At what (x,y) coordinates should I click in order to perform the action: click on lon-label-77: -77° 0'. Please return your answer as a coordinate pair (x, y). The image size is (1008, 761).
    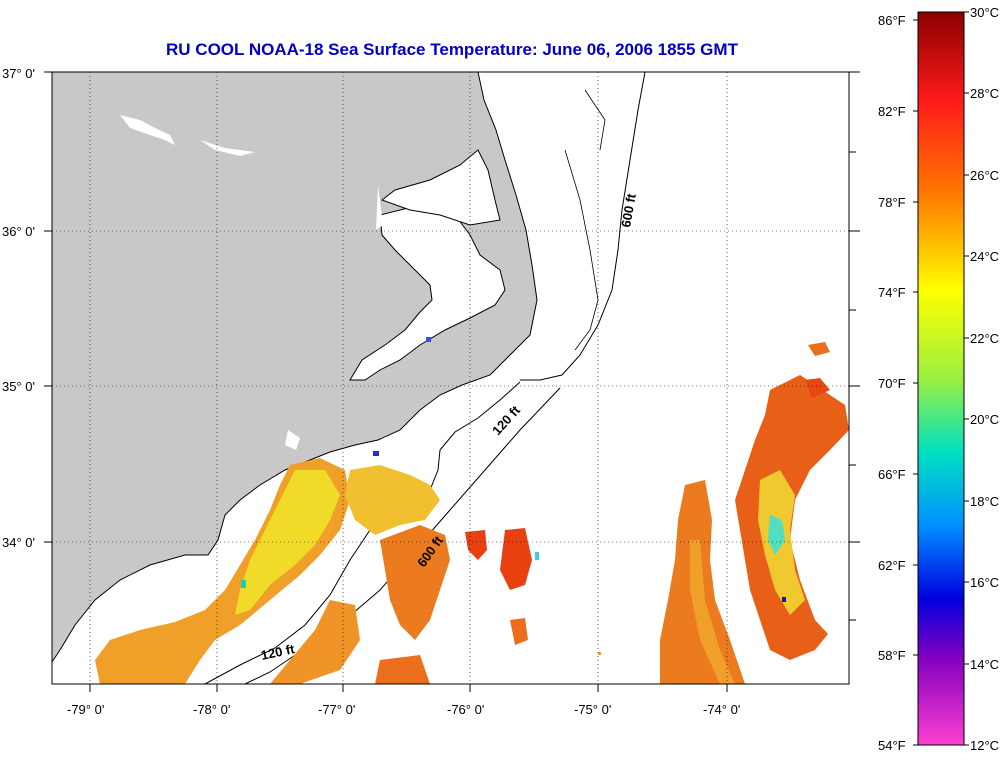
    Looking at the image, I should click on (337, 709).